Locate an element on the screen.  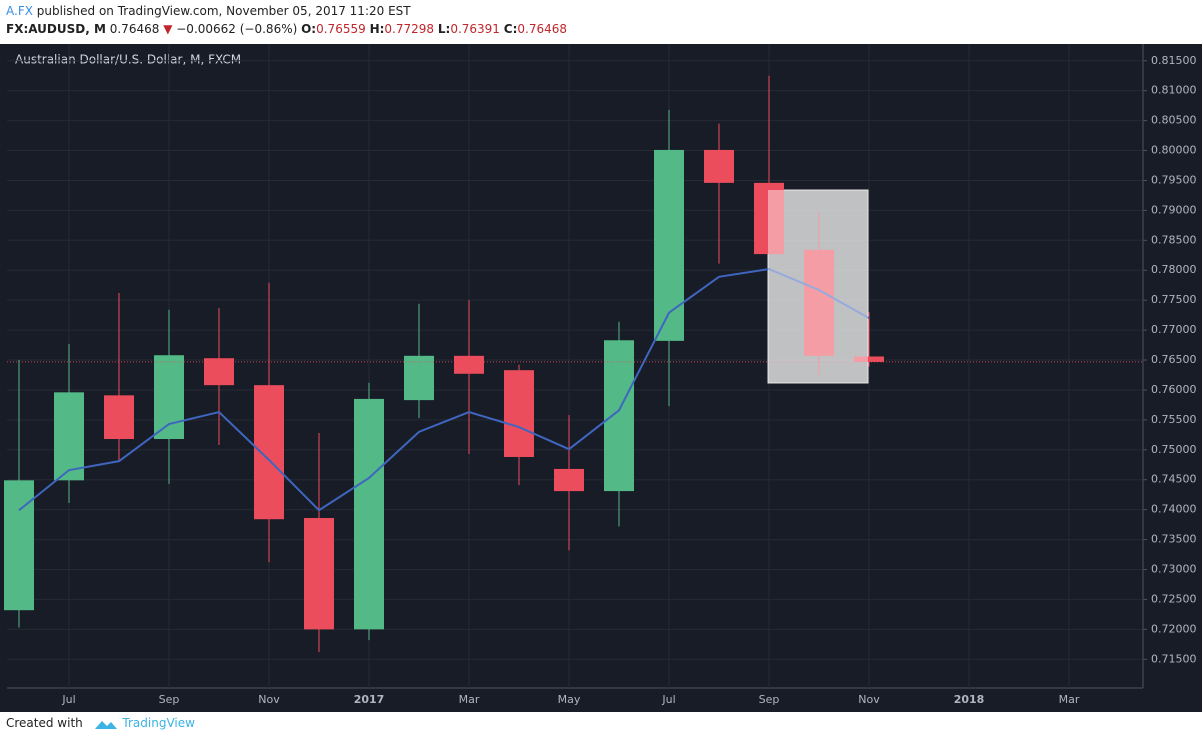
x-tick-label: 2017 is located at coordinates (369, 699).